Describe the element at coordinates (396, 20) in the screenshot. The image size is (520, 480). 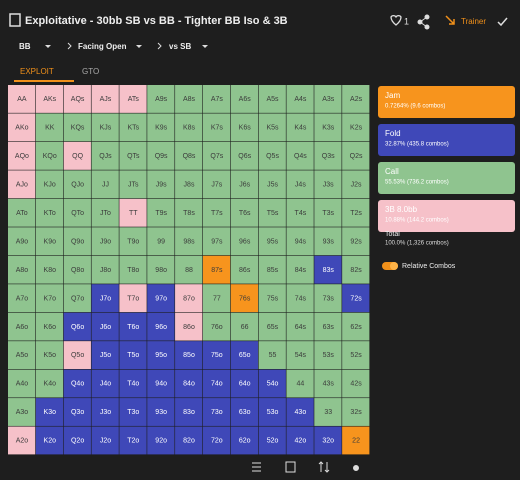
I see `like-icon` at that location.